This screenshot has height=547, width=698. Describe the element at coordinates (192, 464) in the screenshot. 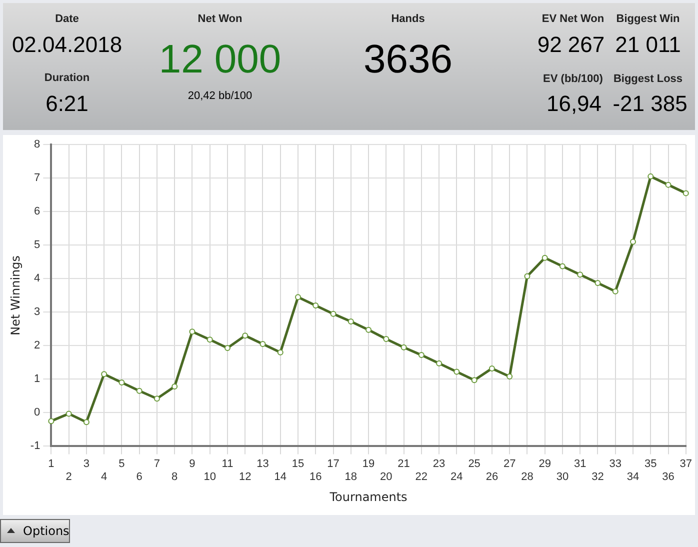

I see `x-tick-label: 9` at that location.